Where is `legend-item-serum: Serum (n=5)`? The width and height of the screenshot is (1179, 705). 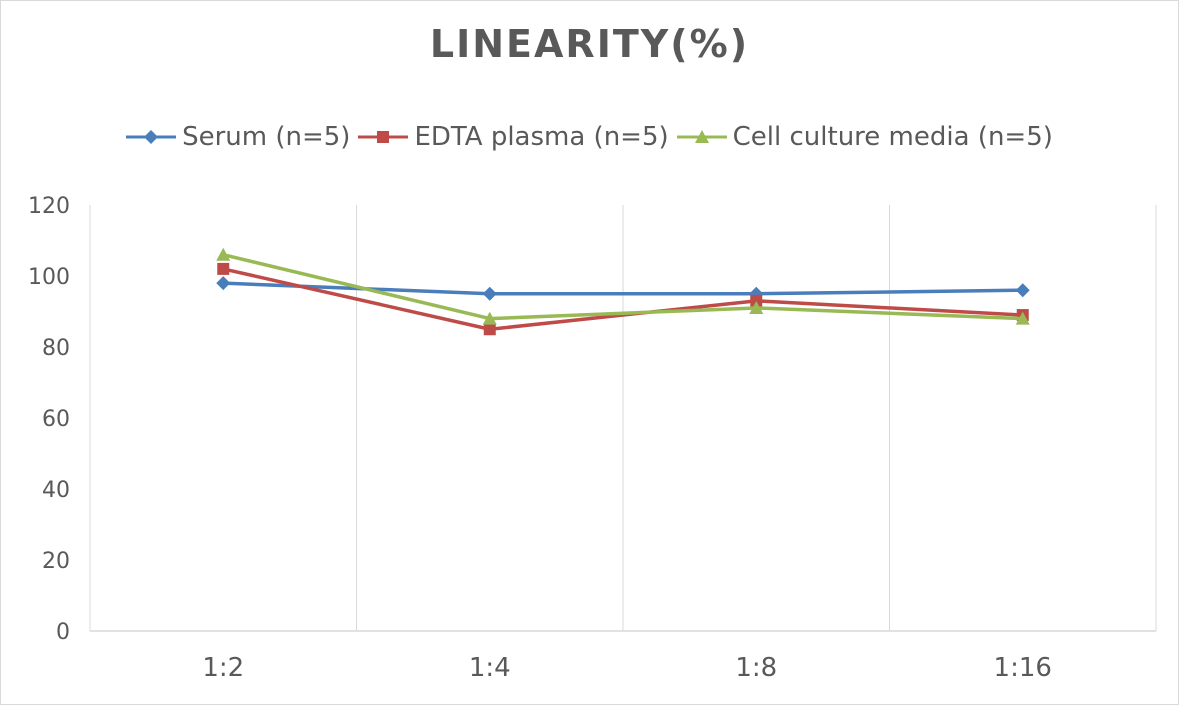 legend-item-serum: Serum (n=5) is located at coordinates (238, 137).